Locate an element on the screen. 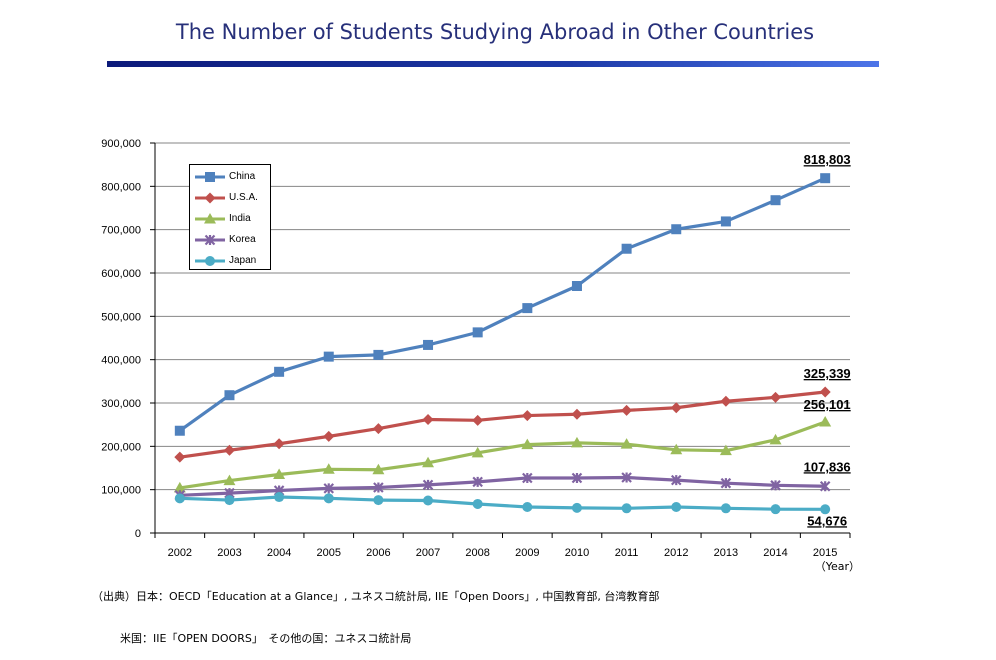 Image resolution: width=996 pixels, height=660 pixels. legend-item: Korea is located at coordinates (225, 240).